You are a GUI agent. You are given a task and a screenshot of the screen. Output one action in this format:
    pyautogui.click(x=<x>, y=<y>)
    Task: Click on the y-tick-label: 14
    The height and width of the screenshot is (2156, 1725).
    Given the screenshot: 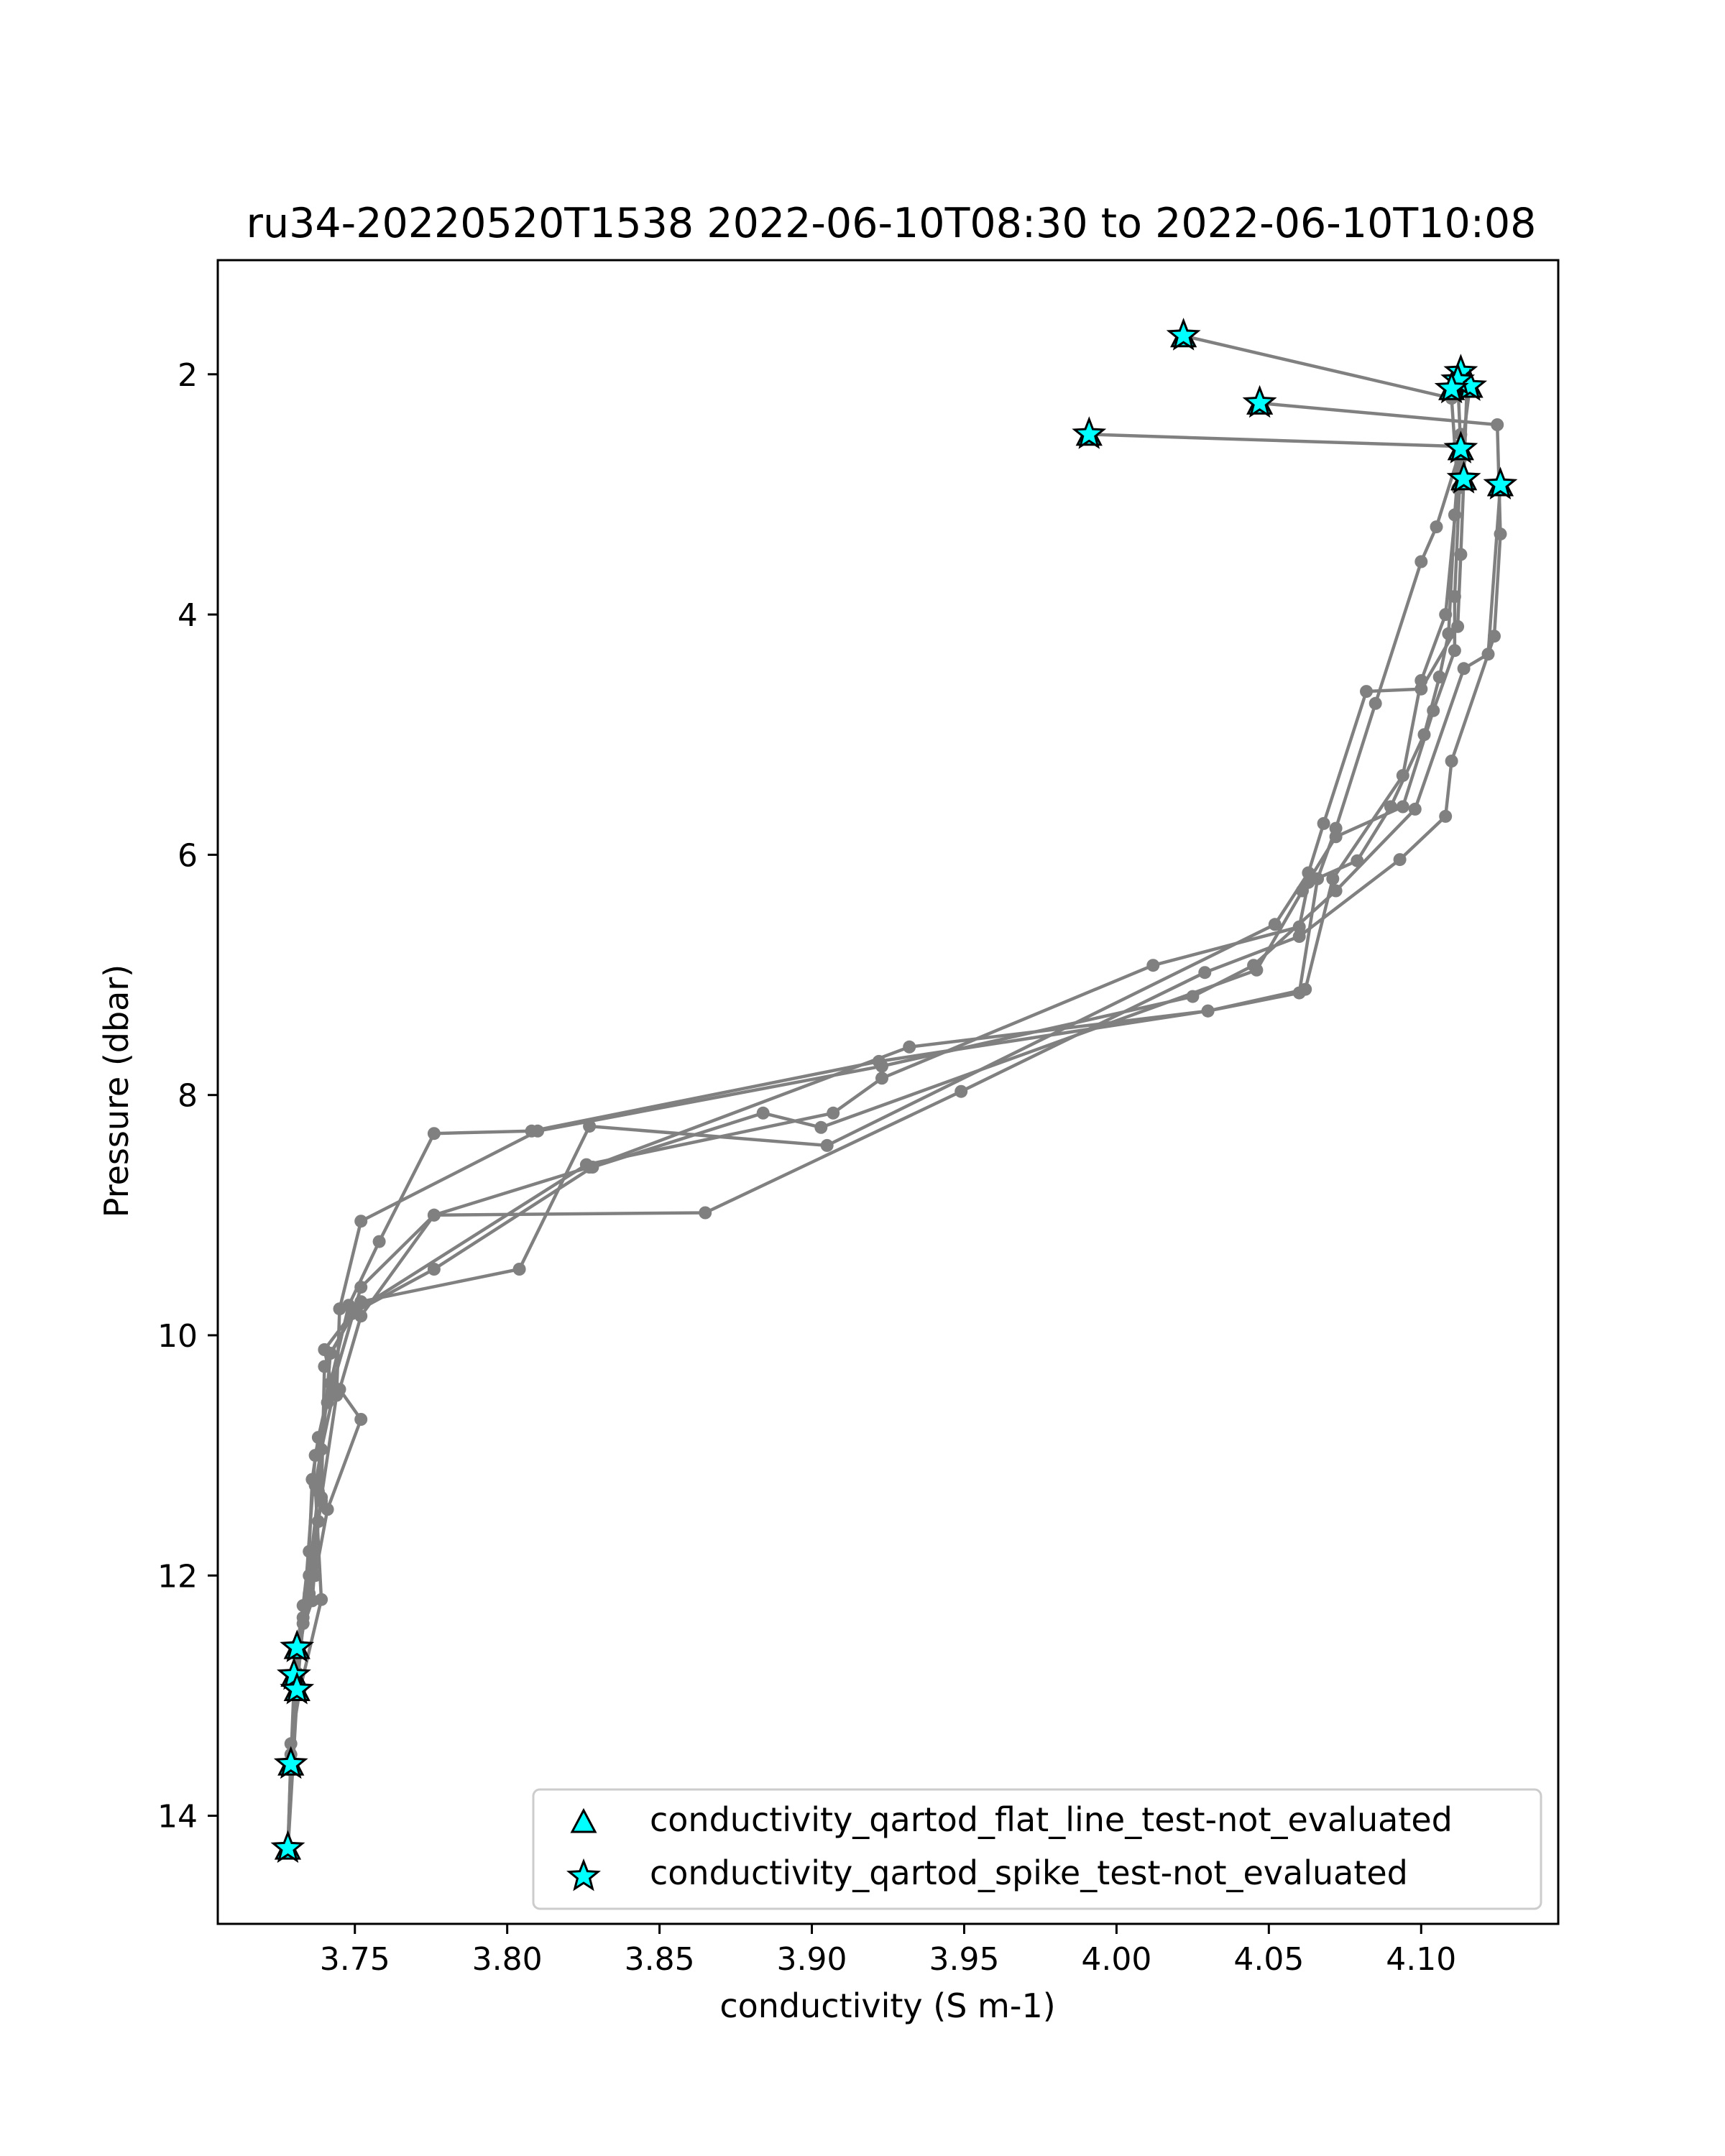 What is the action you would take?
    pyautogui.click(x=177, y=1817)
    